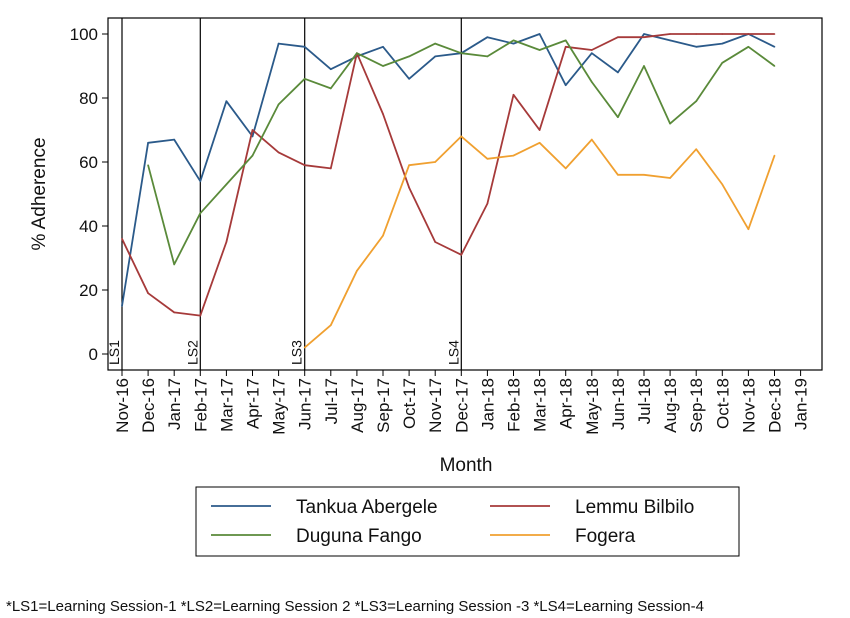  I want to click on x-tick-label: Nov-18, so click(748, 405).